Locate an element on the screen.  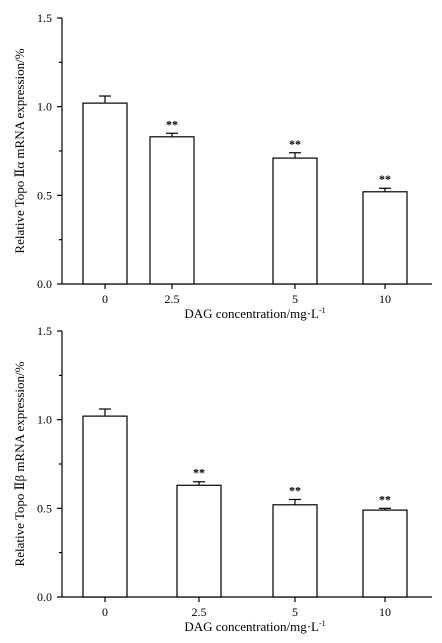
y-axis-label: Relative Topo Ⅱα mRNA expression/% is located at coordinates (19, 150).